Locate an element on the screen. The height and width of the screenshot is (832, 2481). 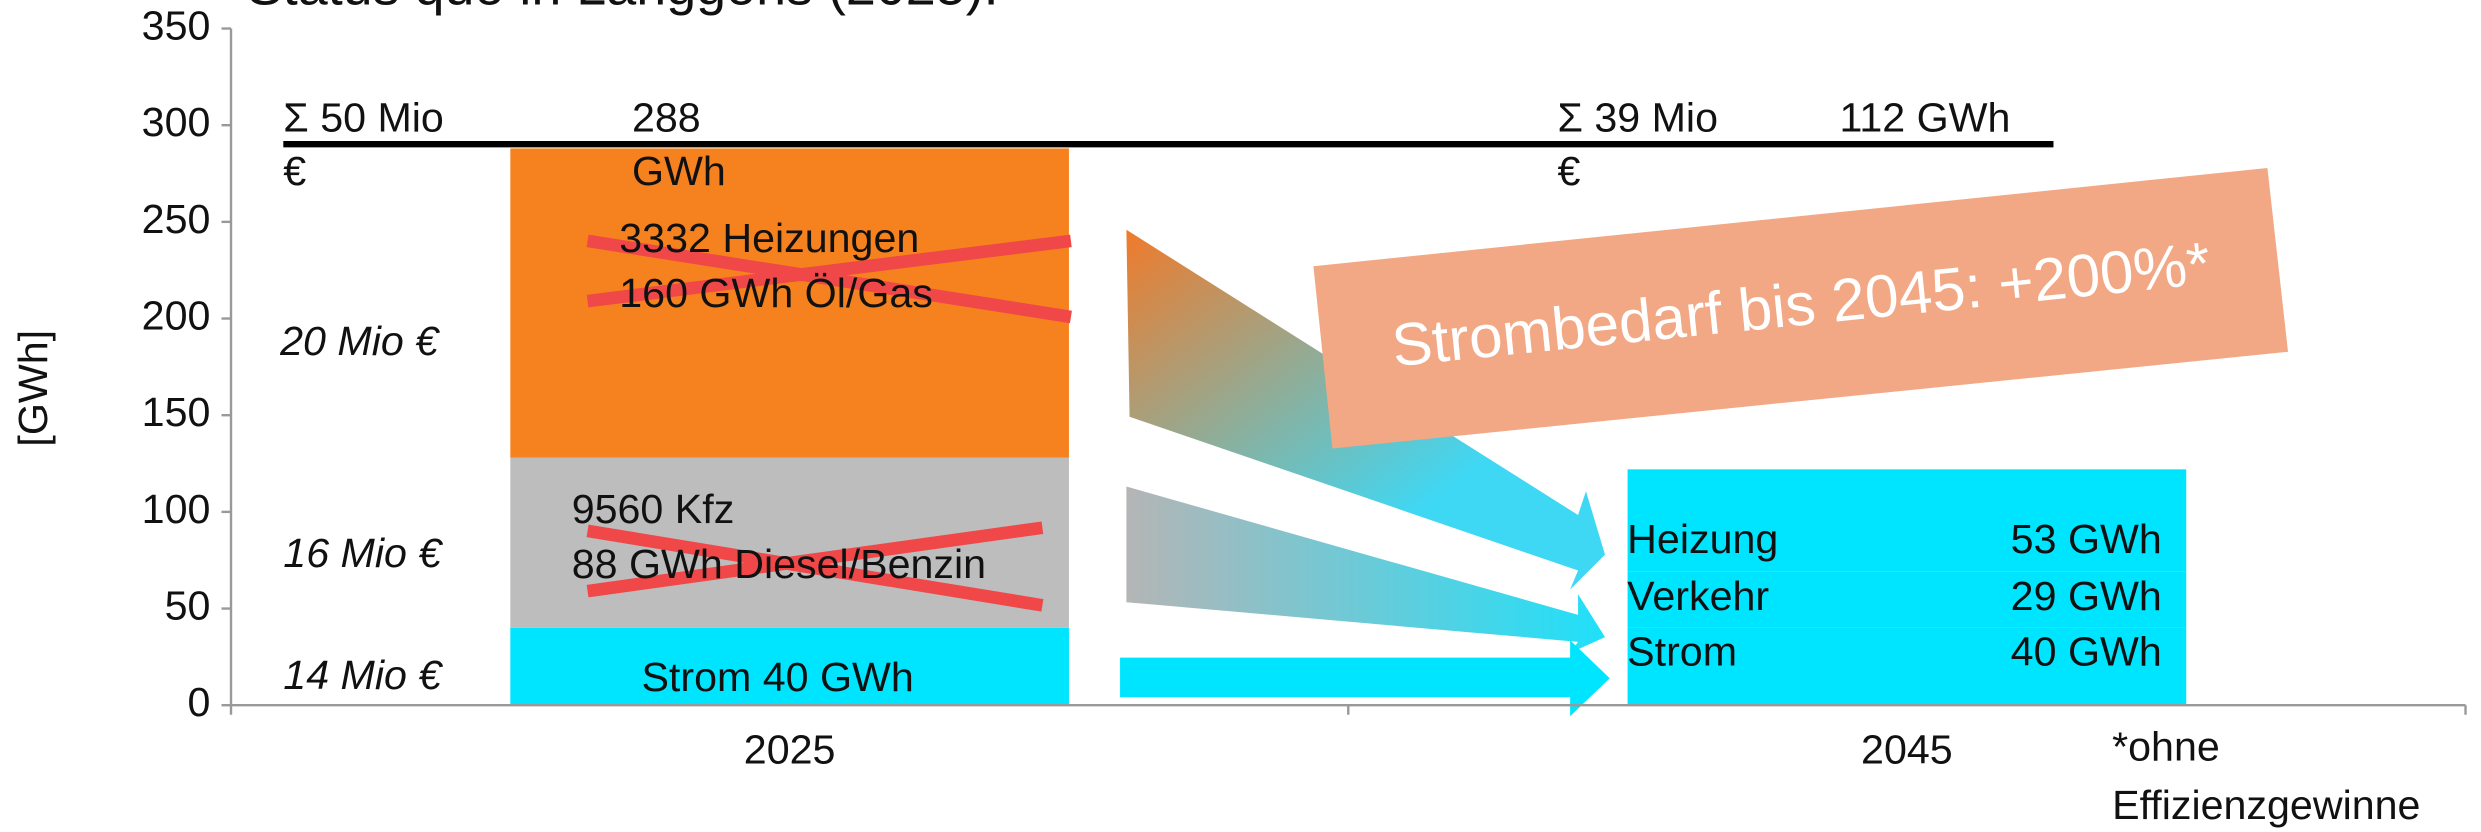
y-axis-label: [GWh] is located at coordinates (33, 388).